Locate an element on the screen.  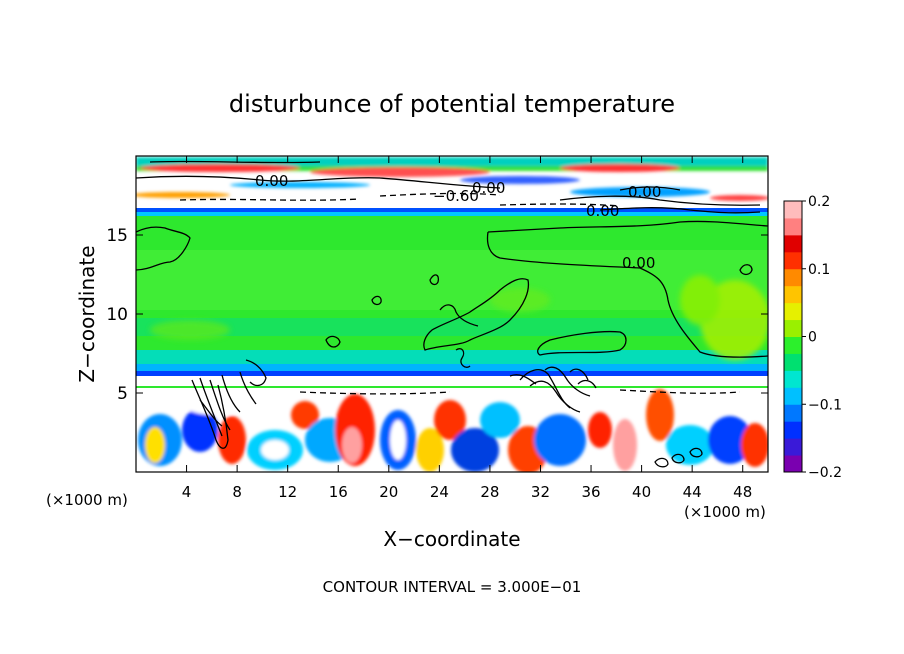
y-tick-label: 15 is located at coordinates (117, 236).